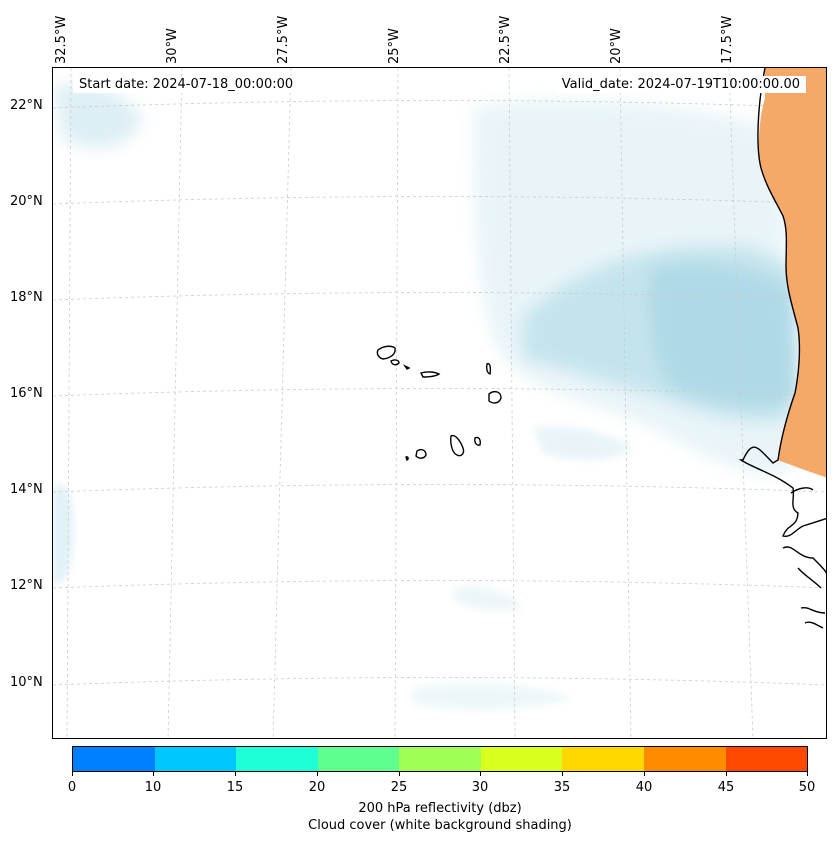  What do you see at coordinates (421, 453) in the screenshot?
I see `island-fogo` at bounding box center [421, 453].